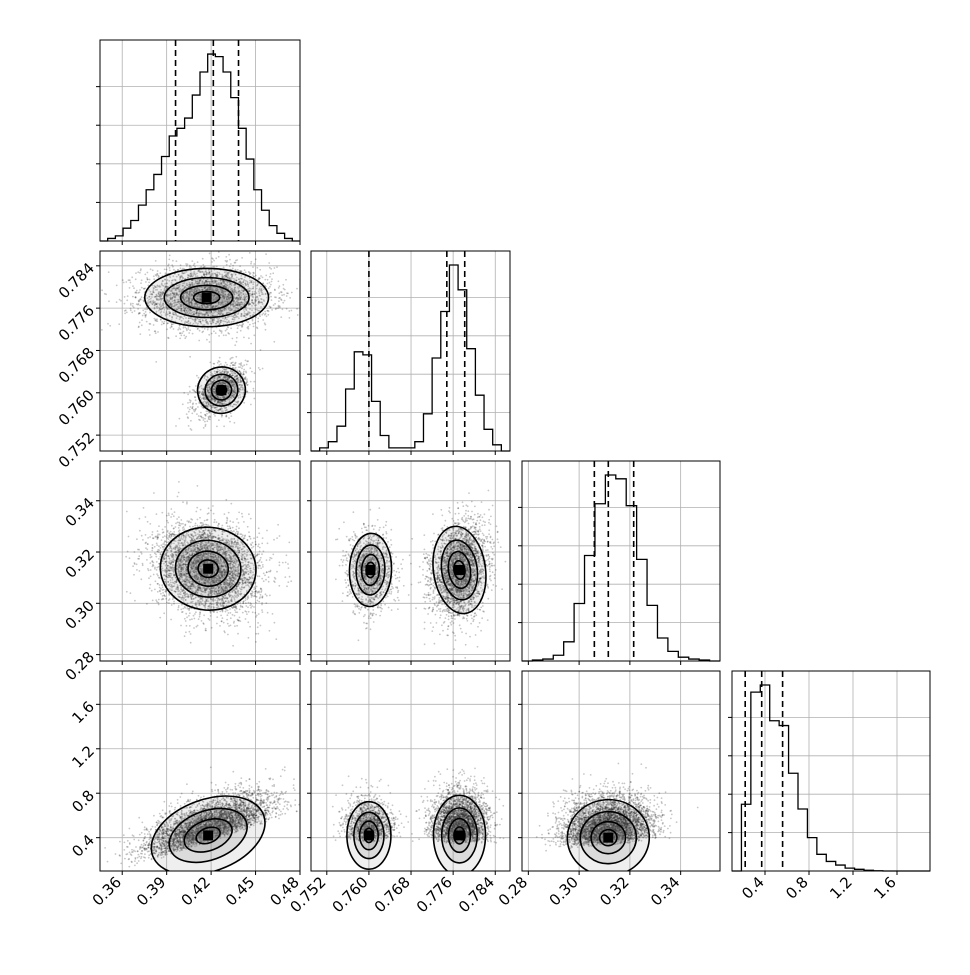 This screenshot has width=970, height=975. I want to click on joint-p0-p2, so click(208, 564).